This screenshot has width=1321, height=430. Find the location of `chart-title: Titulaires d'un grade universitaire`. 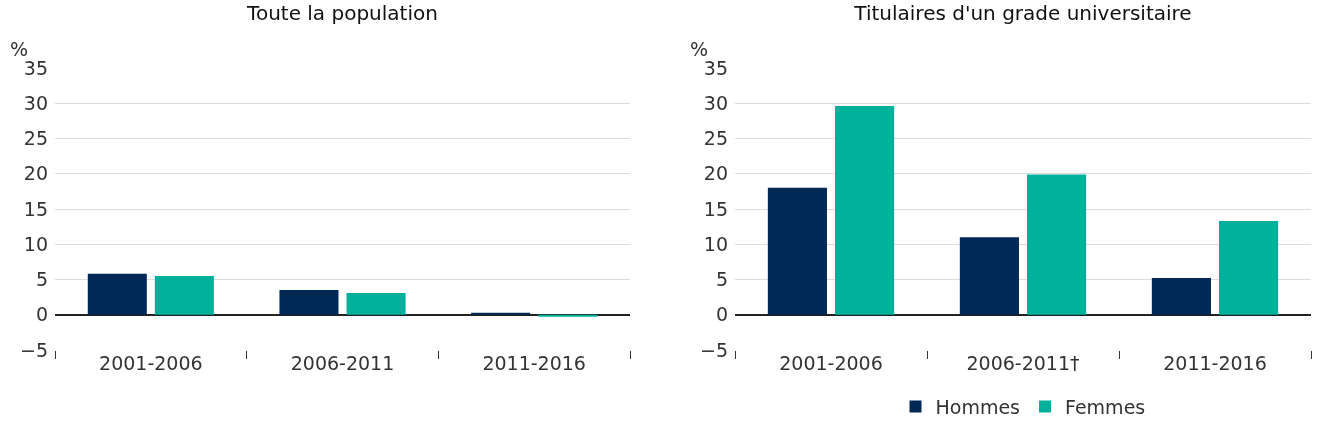

chart-title: Titulaires d'un grade universitaire is located at coordinates (1022, 13).